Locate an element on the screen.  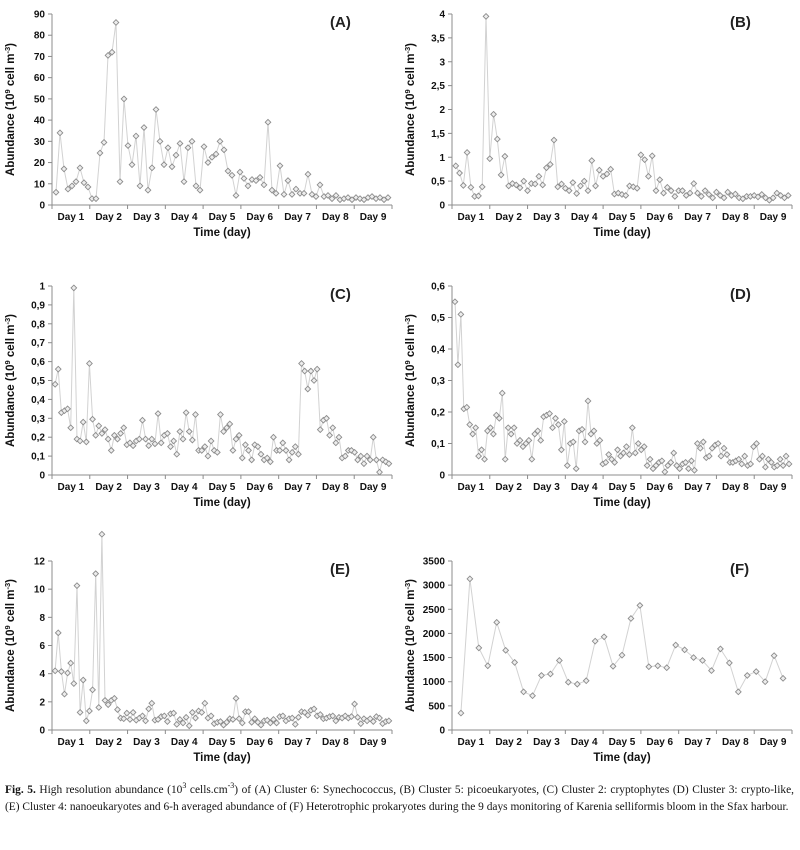
day-label: Day 2 is located at coordinates (508, 217).